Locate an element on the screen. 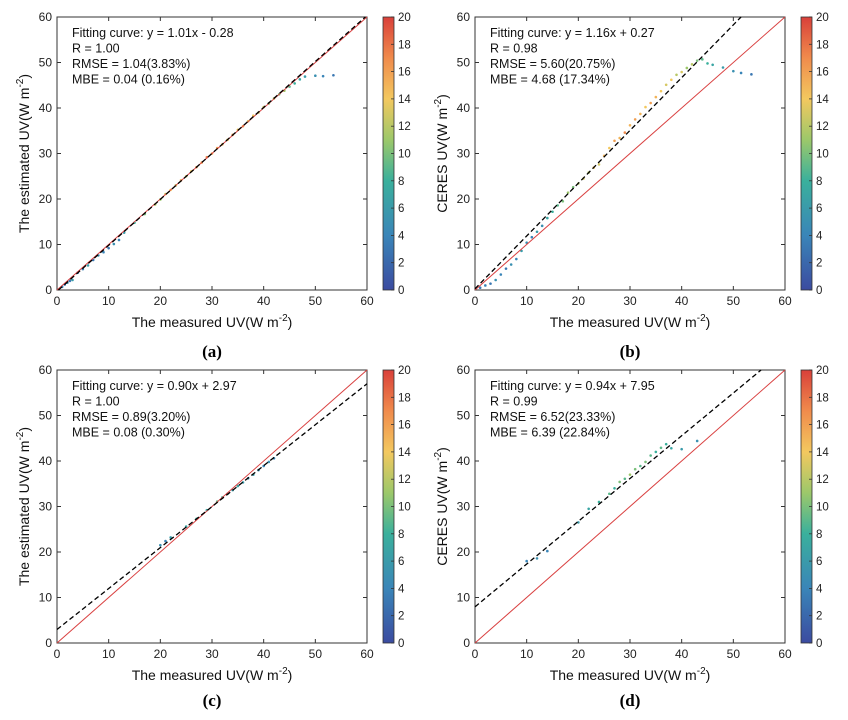 The image size is (848, 720). fitting-line is located at coordinates (618, 488).